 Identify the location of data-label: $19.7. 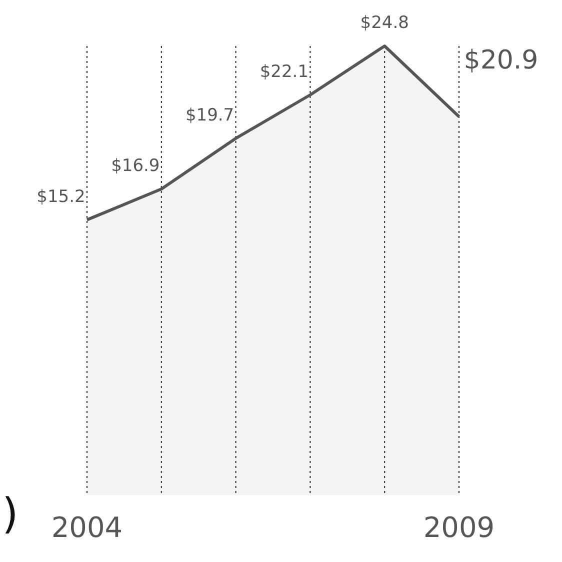
(209, 115).